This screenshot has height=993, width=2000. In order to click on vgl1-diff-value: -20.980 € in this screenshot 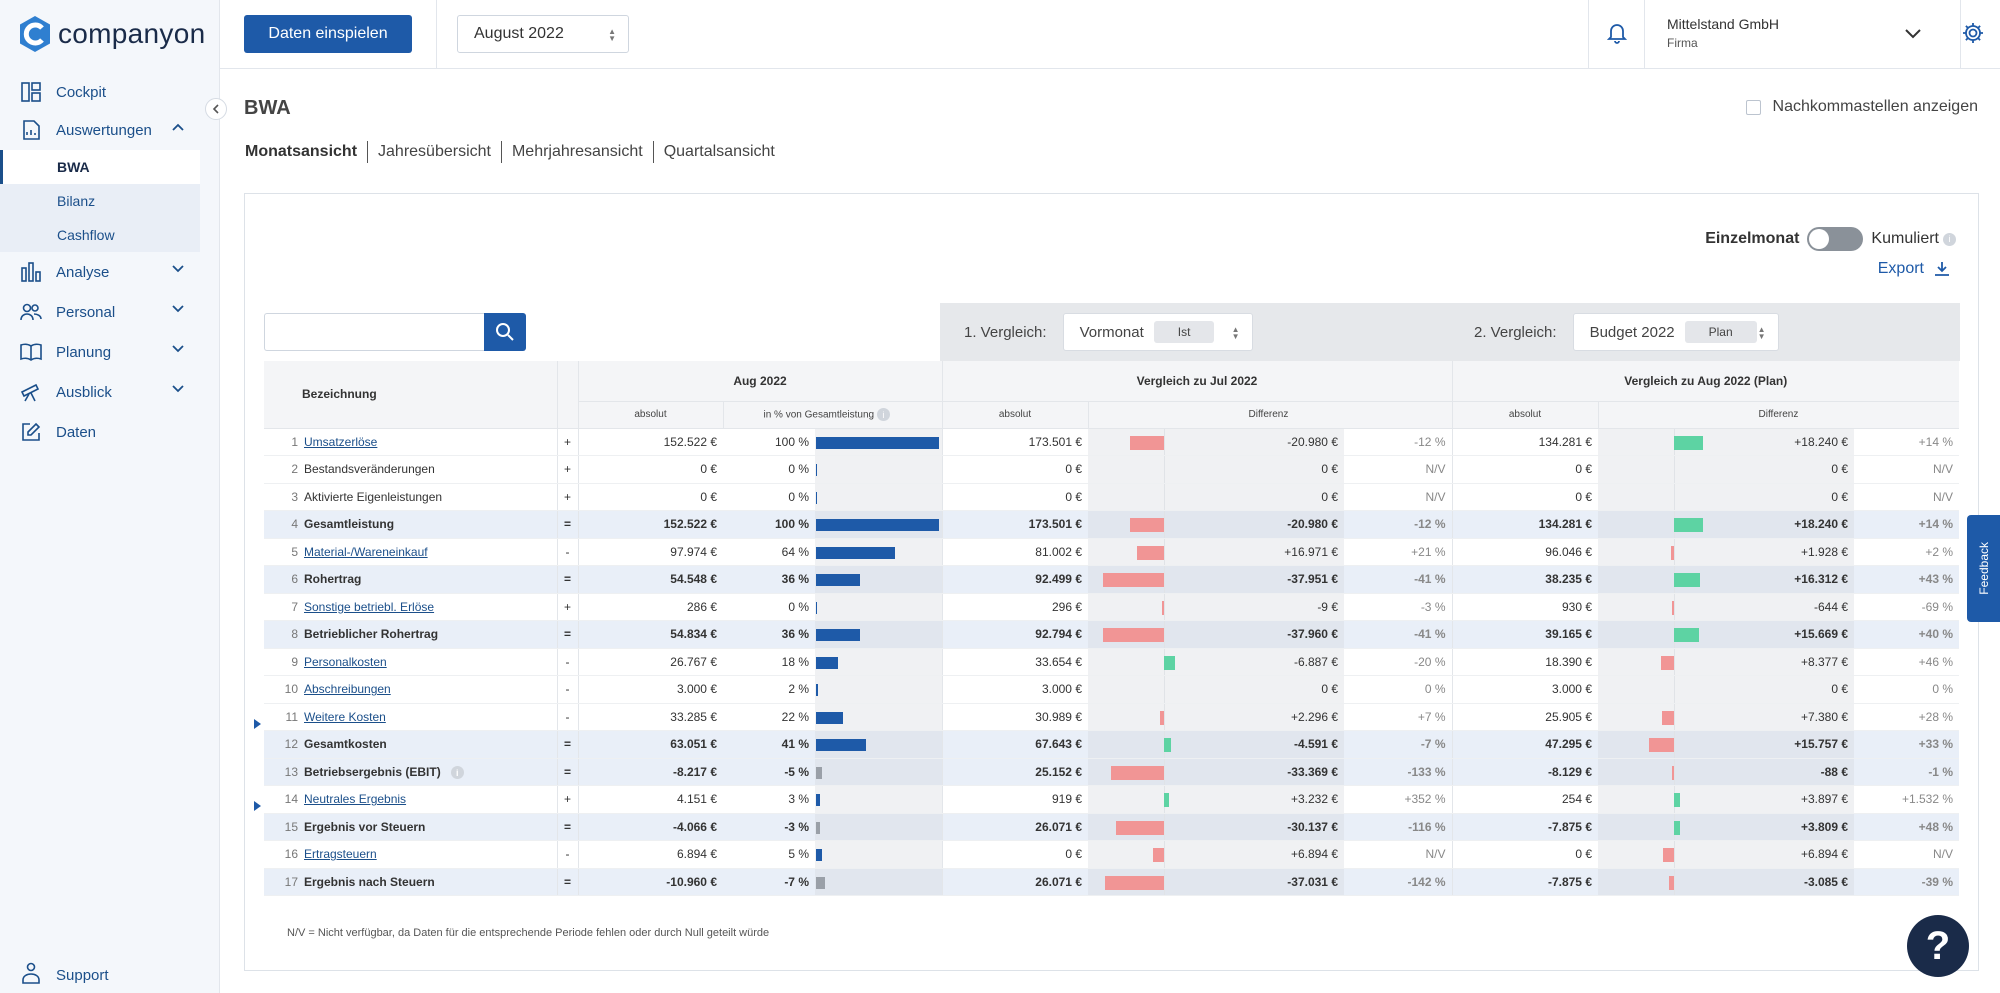, I will do `click(1254, 442)`.